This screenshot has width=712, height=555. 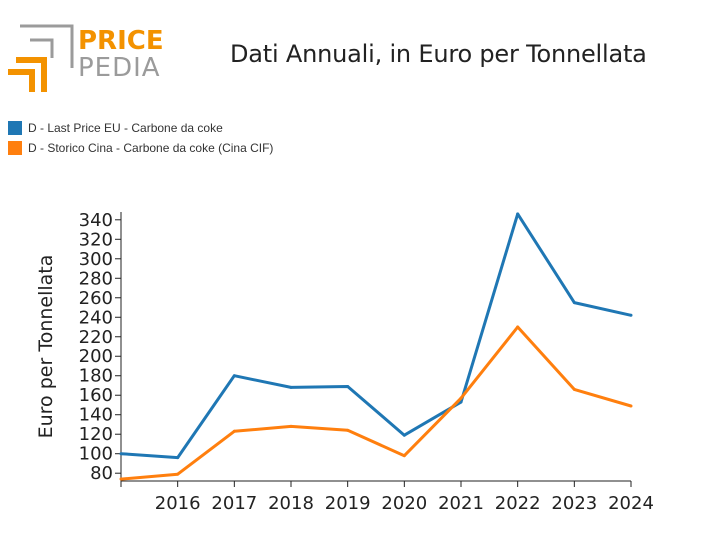 I want to click on y-axis-title: Euro per Tonnellata, so click(x=46, y=347).